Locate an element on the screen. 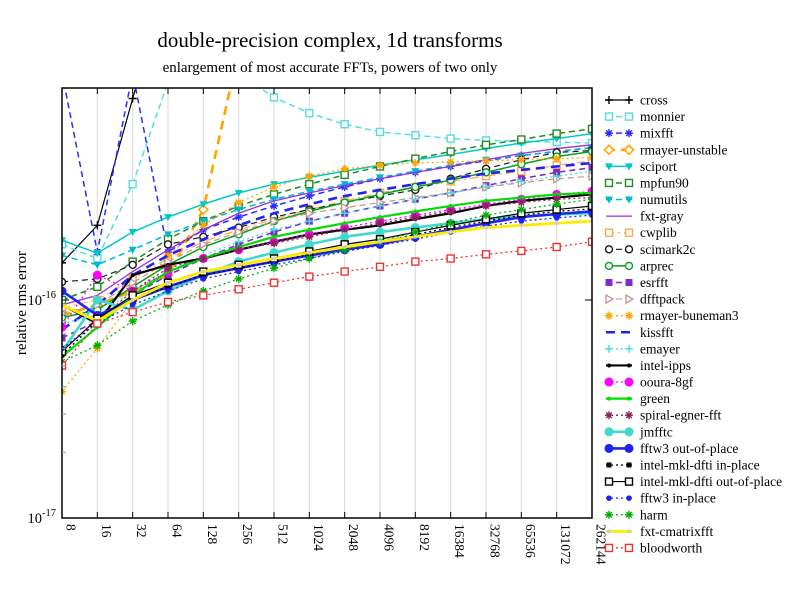 The image size is (792, 612). legend-label: cross is located at coordinates (654, 100).